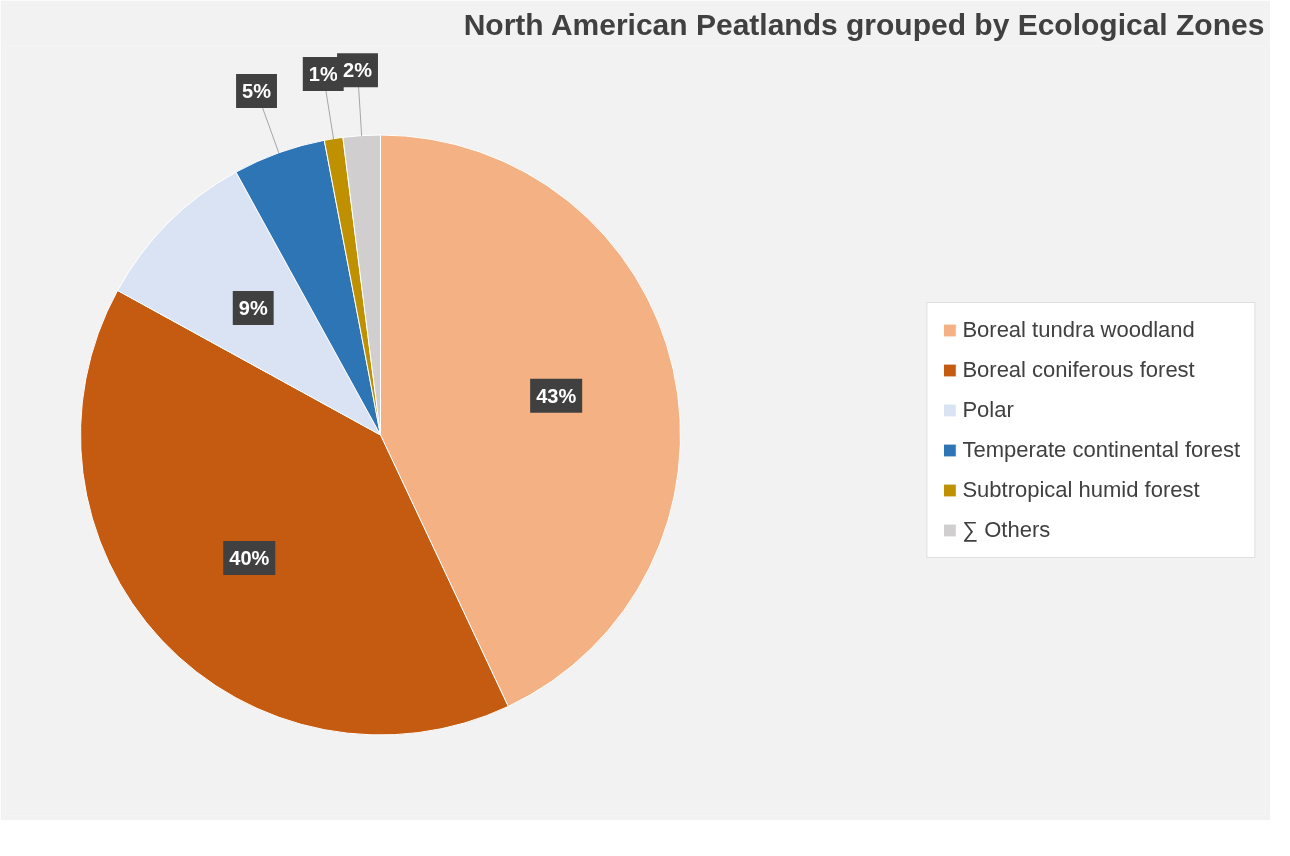  What do you see at coordinates (323, 73) in the screenshot?
I see `data-label: 1%` at bounding box center [323, 73].